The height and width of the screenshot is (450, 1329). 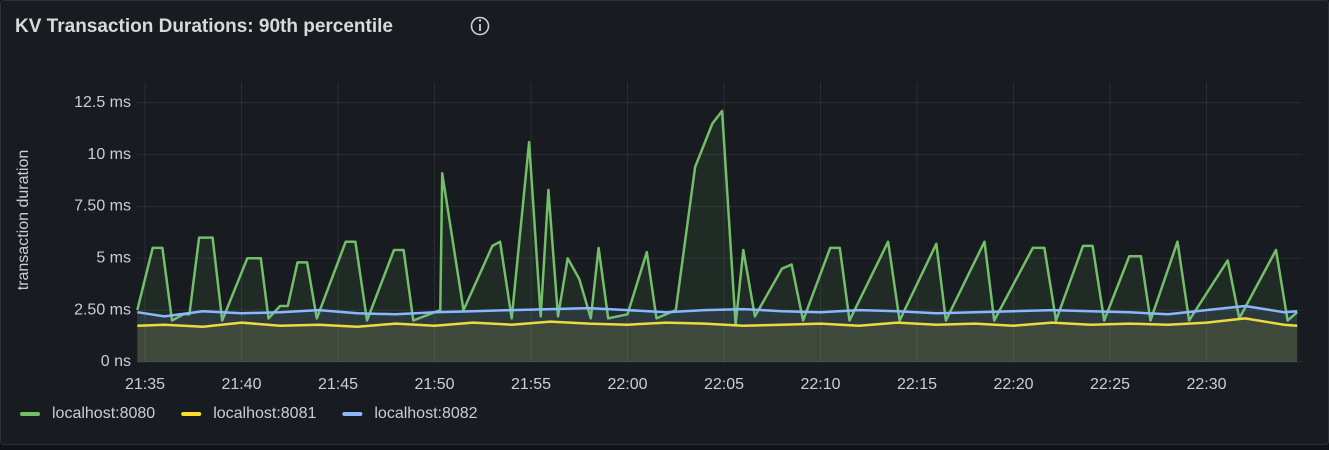 What do you see at coordinates (103, 413) in the screenshot?
I see `legend-label: localhost:8080` at bounding box center [103, 413].